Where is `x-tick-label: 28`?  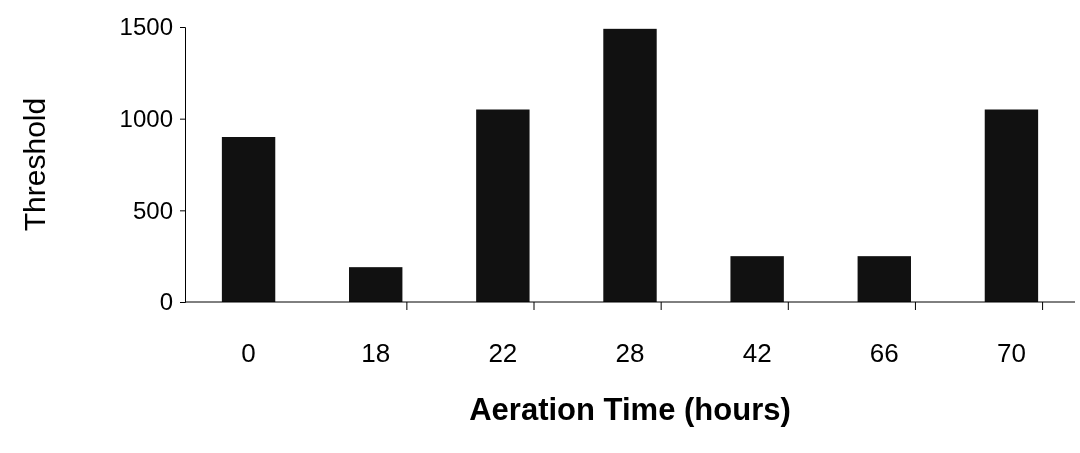 x-tick-label: 28 is located at coordinates (630, 353).